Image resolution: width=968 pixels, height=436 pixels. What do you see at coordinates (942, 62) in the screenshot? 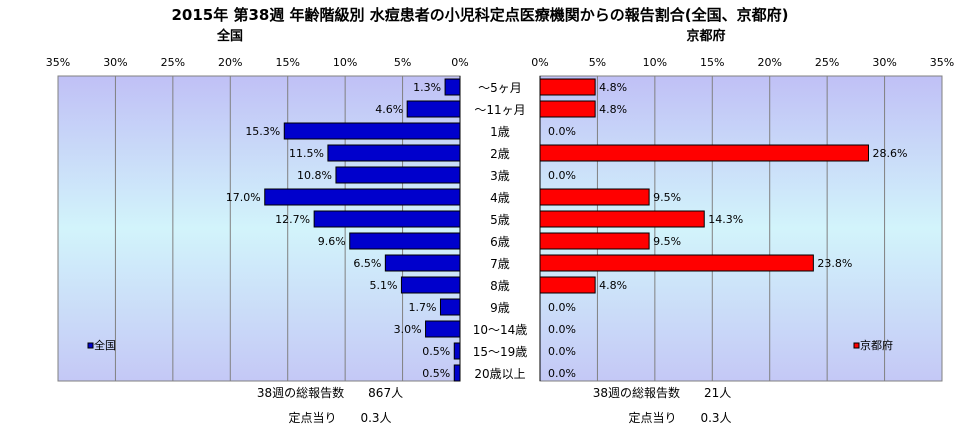
I see `right-tick-label: 35%` at bounding box center [942, 62].